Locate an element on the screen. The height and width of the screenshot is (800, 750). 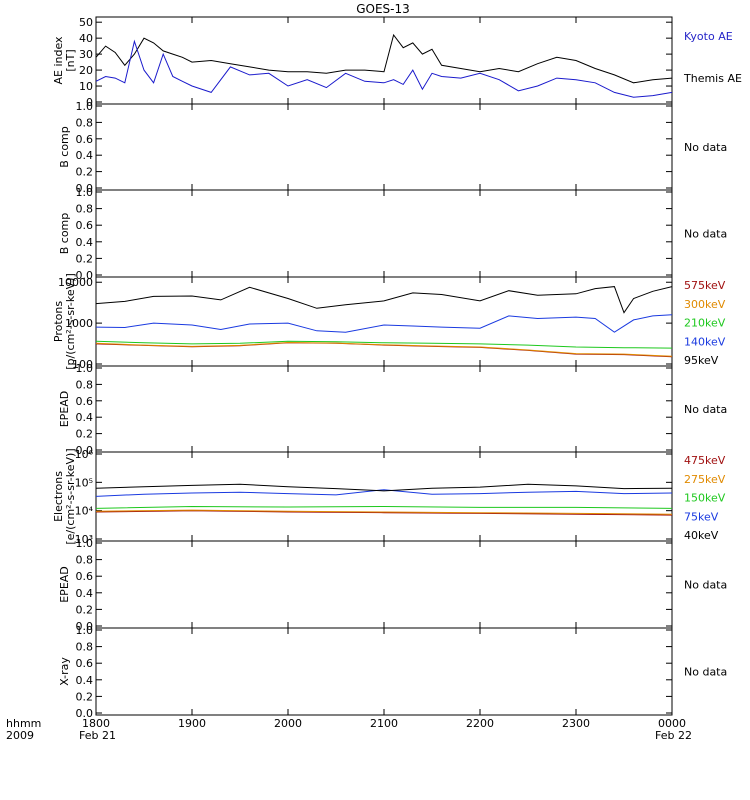
y-tick-label: 0 is located at coordinates (89, 102).